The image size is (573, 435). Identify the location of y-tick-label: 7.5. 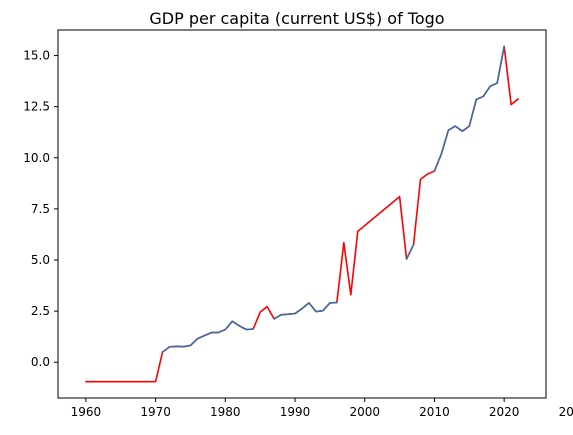
(40, 209).